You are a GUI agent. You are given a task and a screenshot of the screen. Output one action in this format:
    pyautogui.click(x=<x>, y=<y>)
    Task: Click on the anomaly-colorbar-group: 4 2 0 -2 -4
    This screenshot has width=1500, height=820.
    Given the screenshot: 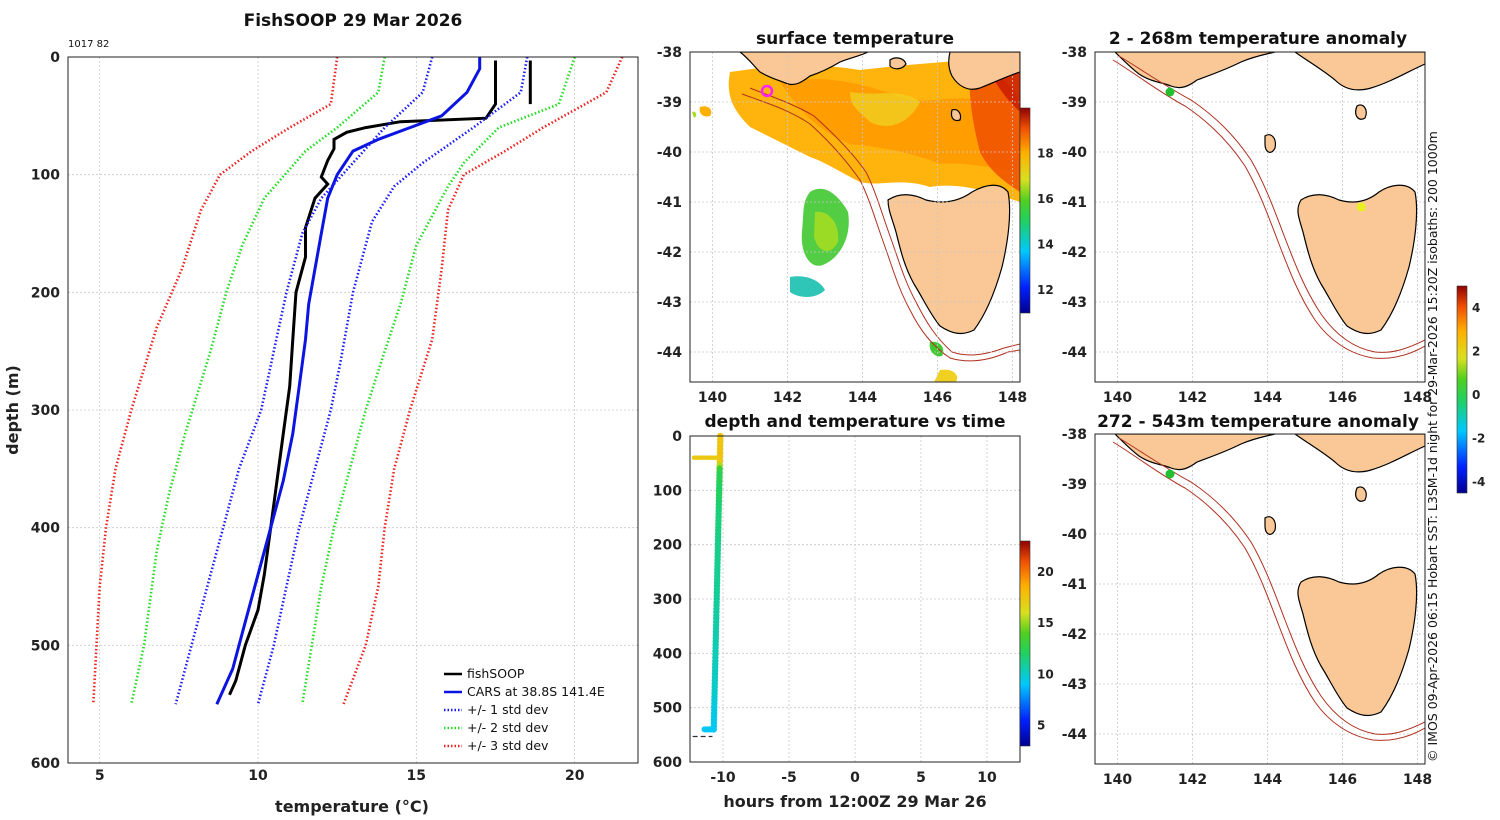 What is the action you would take?
    pyautogui.click(x=1470, y=389)
    